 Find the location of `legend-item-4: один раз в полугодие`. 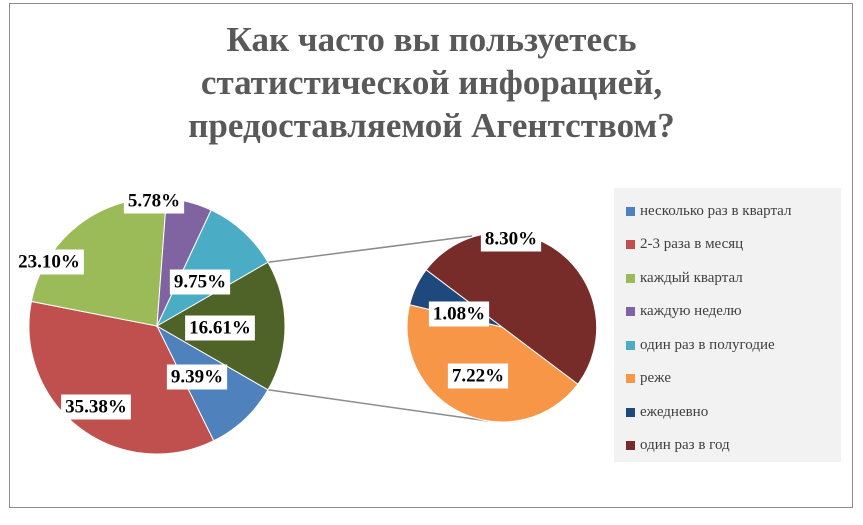

legend-item-4: один раз в полугодие is located at coordinates (700, 345).